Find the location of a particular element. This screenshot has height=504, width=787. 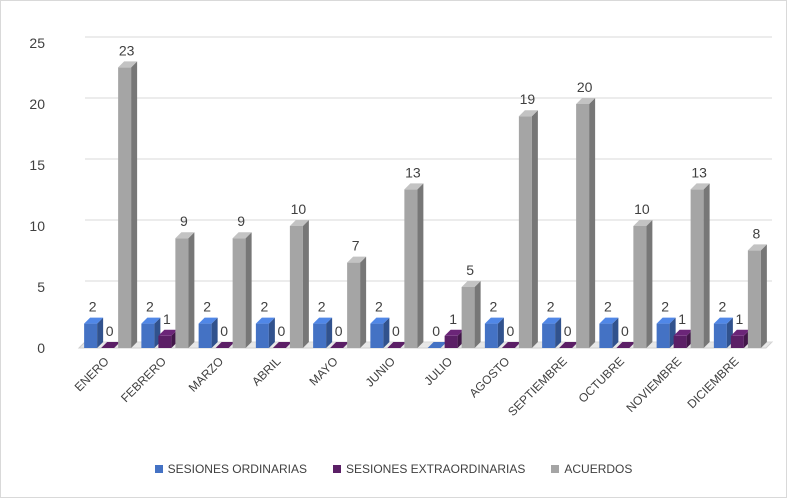

bar-octubre-acuerdos is located at coordinates (643, 284).